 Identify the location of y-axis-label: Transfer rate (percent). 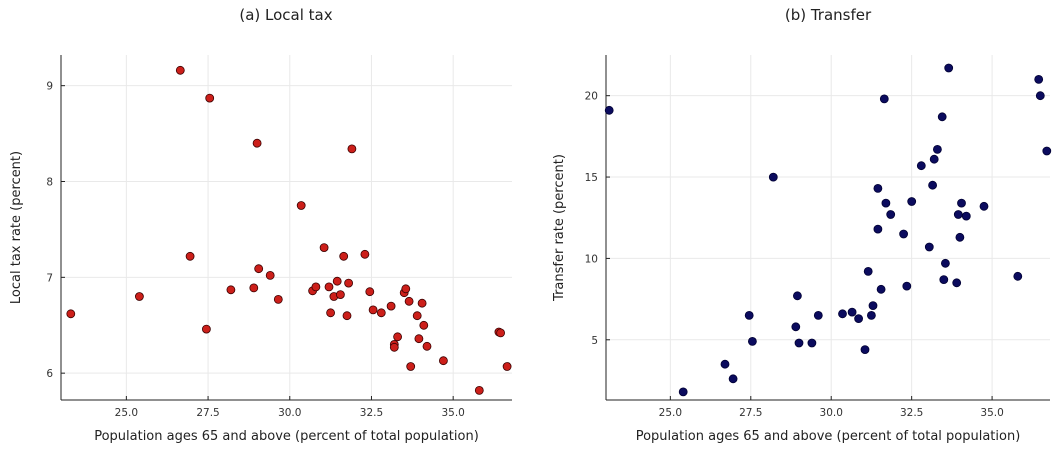
(559, 228).